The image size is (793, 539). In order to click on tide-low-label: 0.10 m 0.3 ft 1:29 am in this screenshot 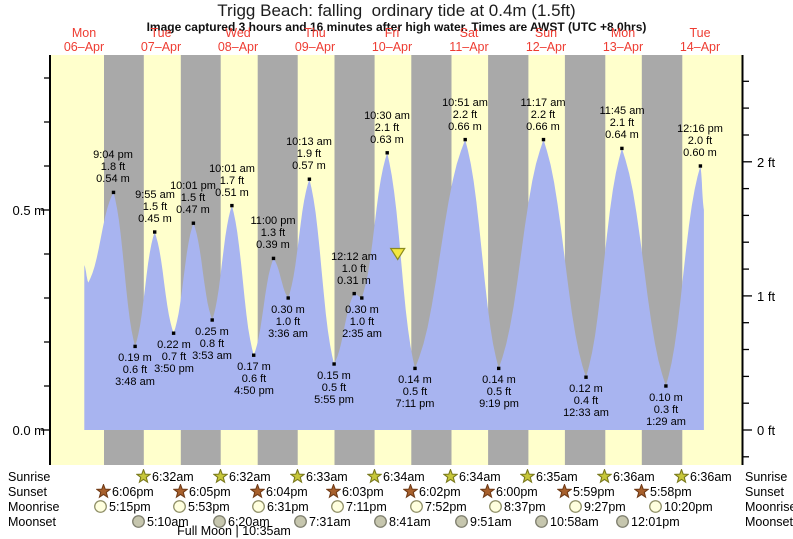, I will do `click(666, 410)`.